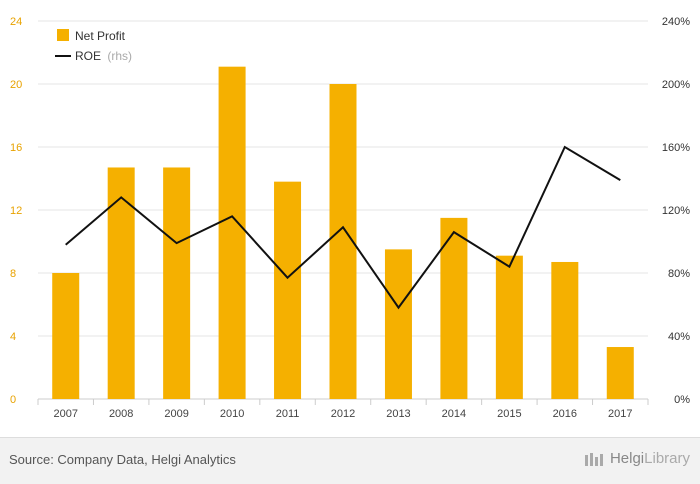  I want to click on y-left-tick-label: 20, so click(16, 85).